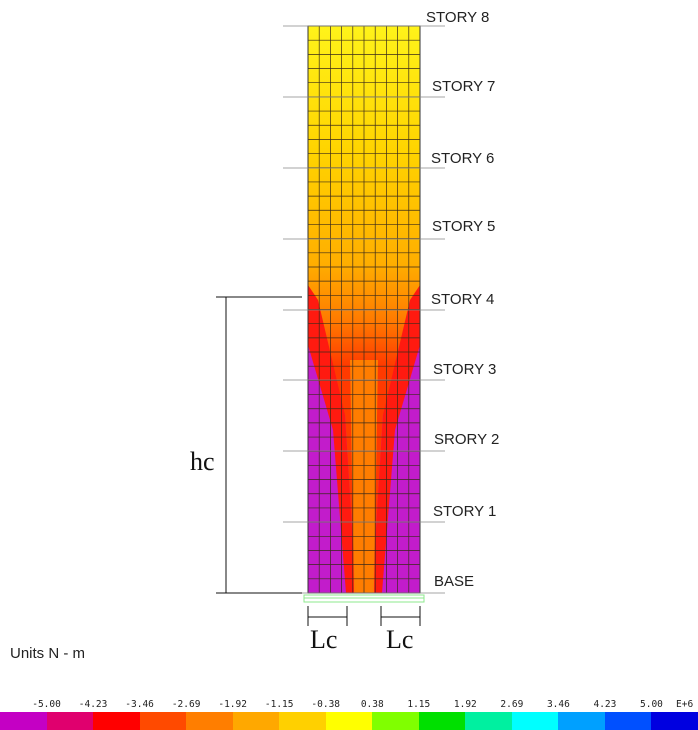 This screenshot has width=698, height=730. Describe the element at coordinates (399, 639) in the screenshot. I see `lc-right-label: Lc` at that location.